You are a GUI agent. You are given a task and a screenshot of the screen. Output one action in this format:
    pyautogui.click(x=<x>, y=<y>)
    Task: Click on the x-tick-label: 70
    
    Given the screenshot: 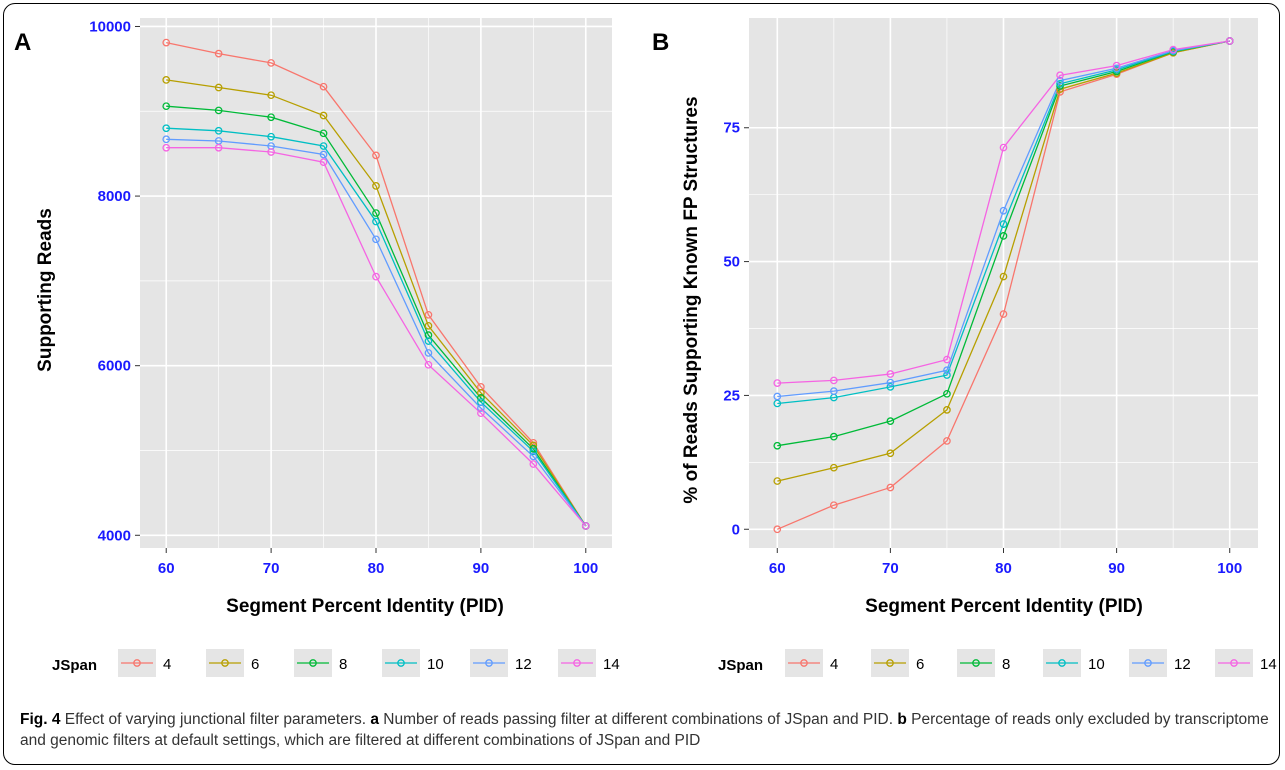 What is the action you would take?
    pyautogui.click(x=890, y=568)
    